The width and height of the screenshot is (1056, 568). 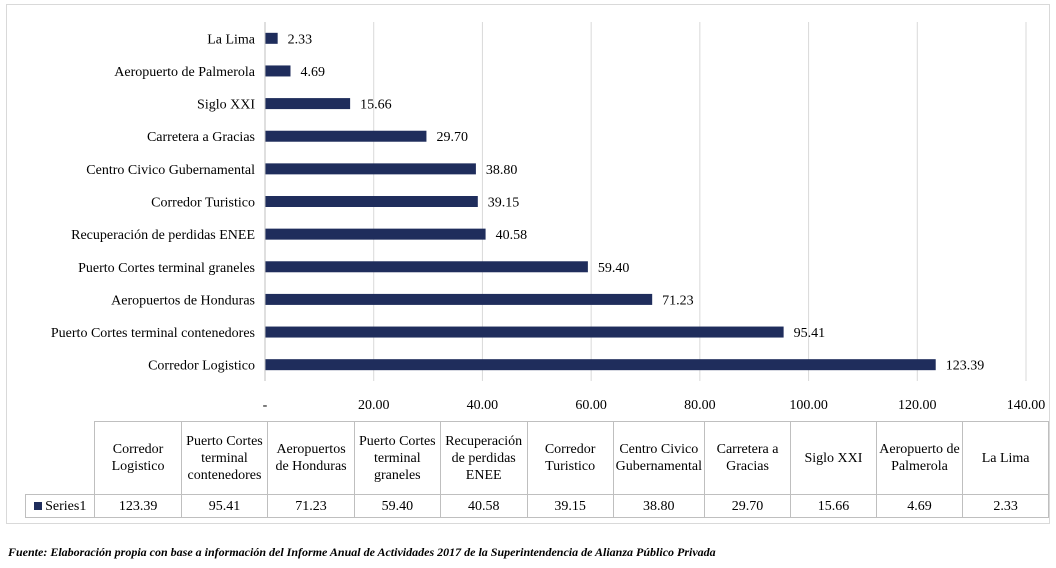 I want to click on data-table-value-cell: 39.15, so click(x=570, y=506).